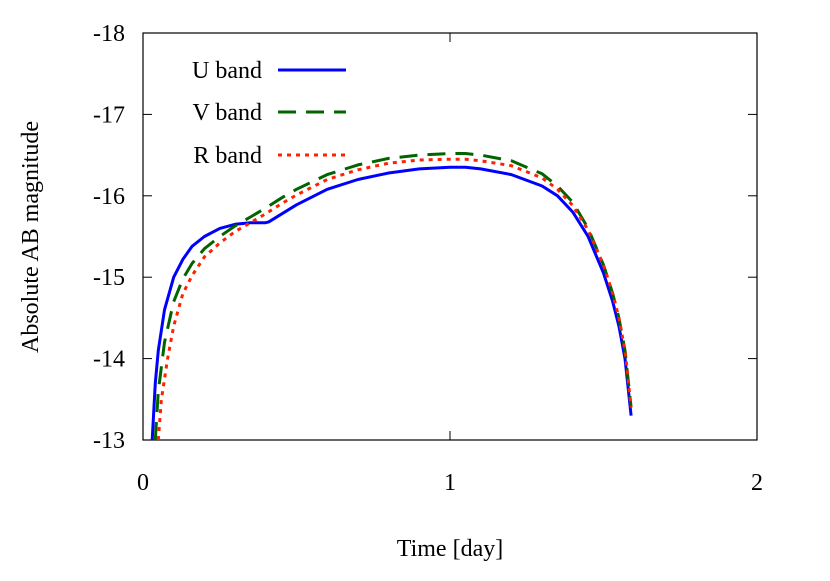 The width and height of the screenshot is (830, 581). Describe the element at coordinates (109, 34) in the screenshot. I see `y-tick-label: -18` at that location.